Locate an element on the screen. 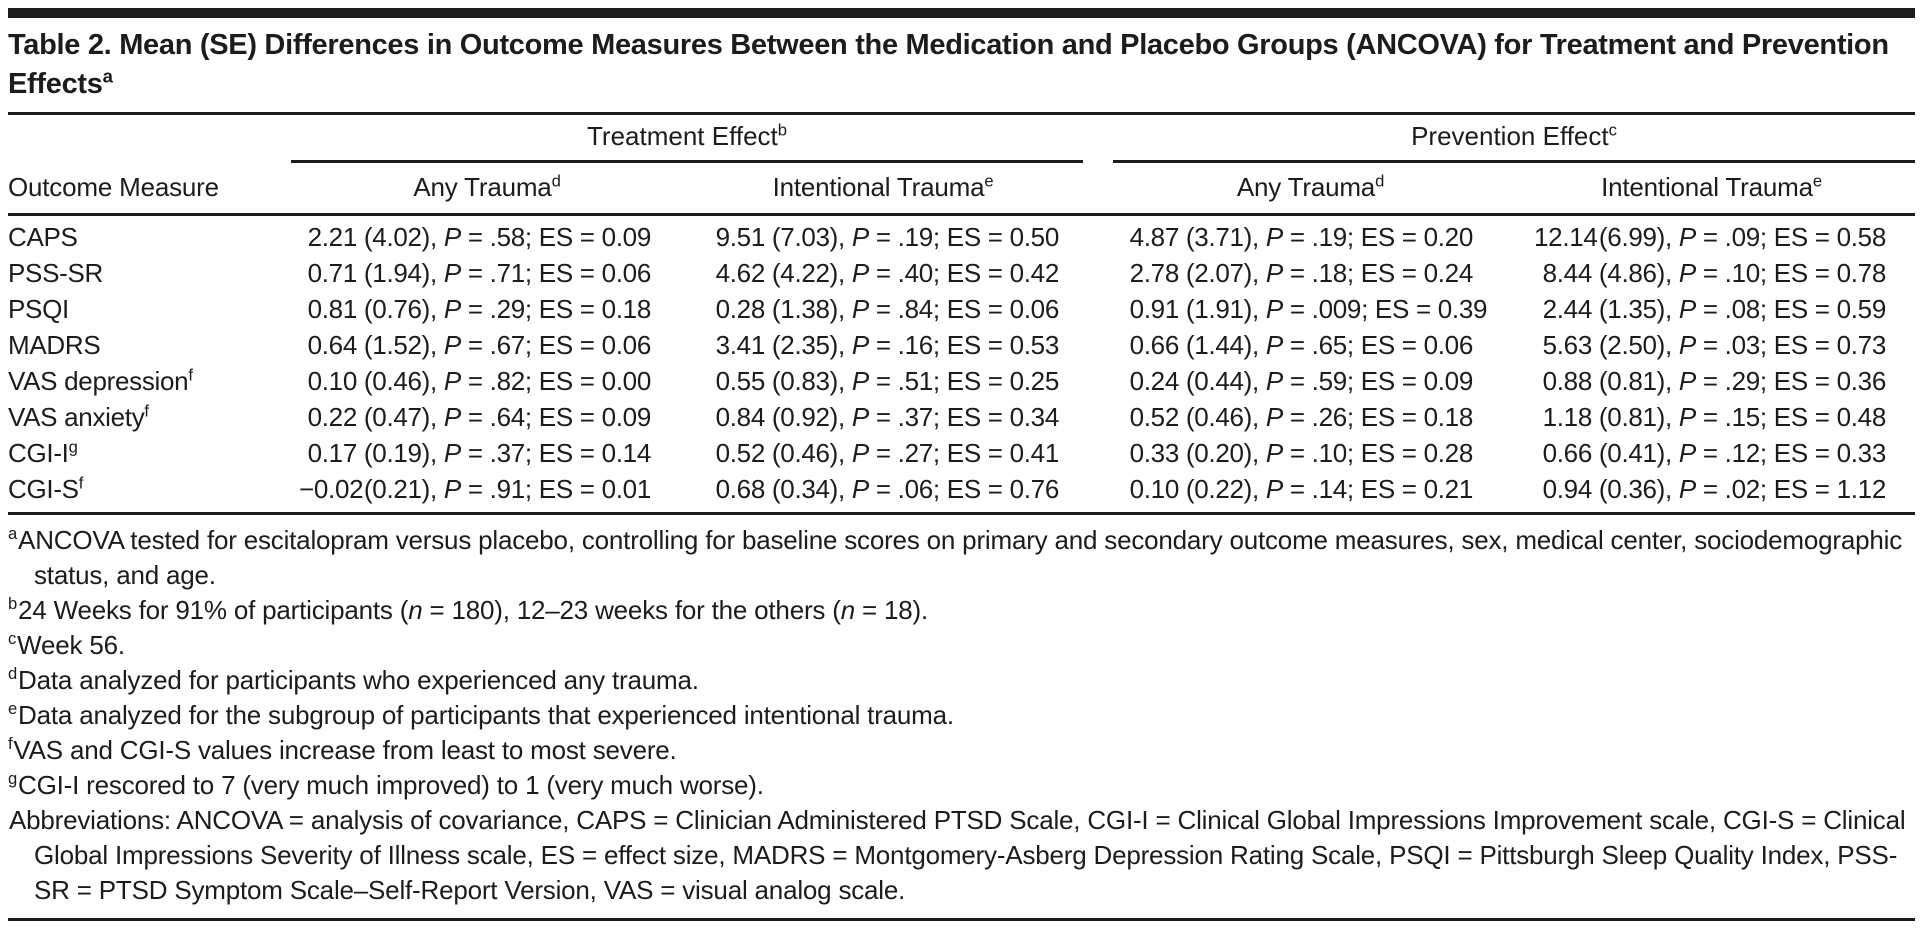 The width and height of the screenshot is (1923, 929). rule-below-header is located at coordinates (961, 214).